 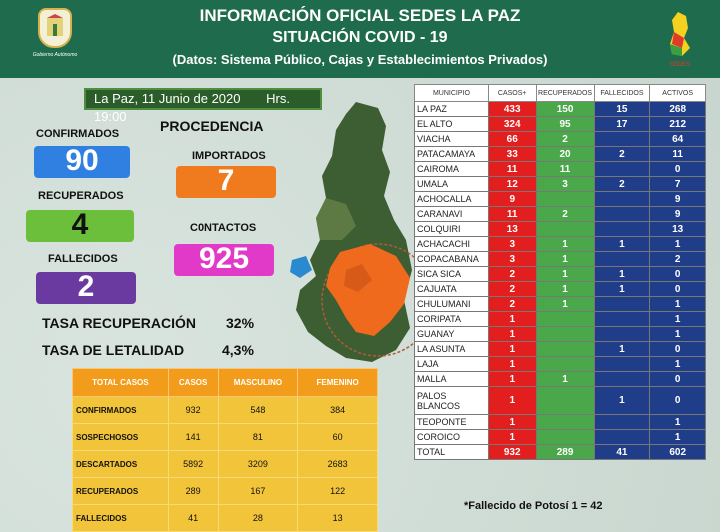 What do you see at coordinates (451, 93) in the screenshot?
I see `col-municipio: MUNICIPIO` at bounding box center [451, 93].